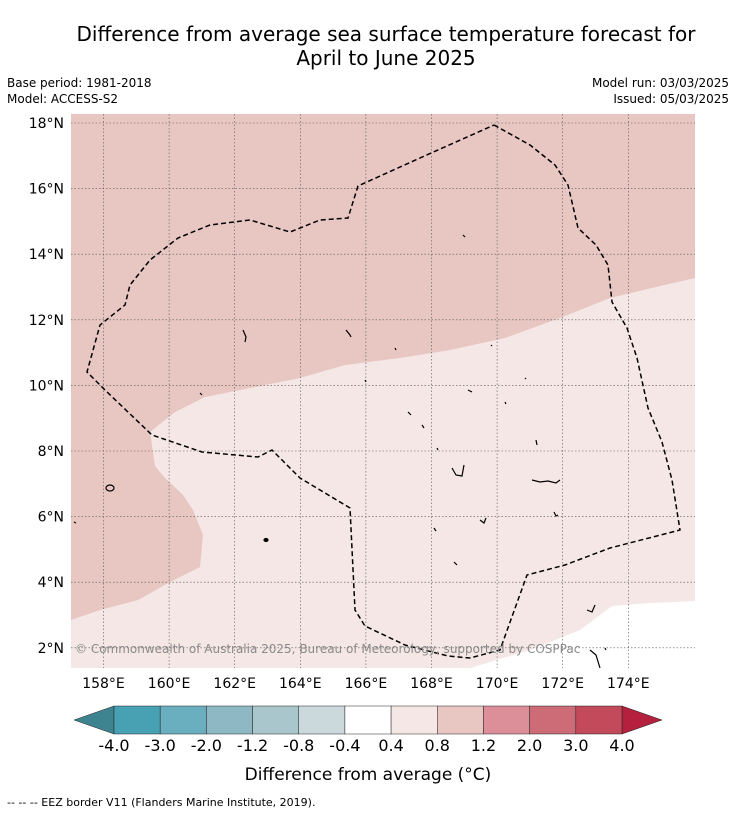 The image size is (736, 816). Describe the element at coordinates (582, 634) in the screenshot. I see `anomaly-region-far-southeast` at that location.